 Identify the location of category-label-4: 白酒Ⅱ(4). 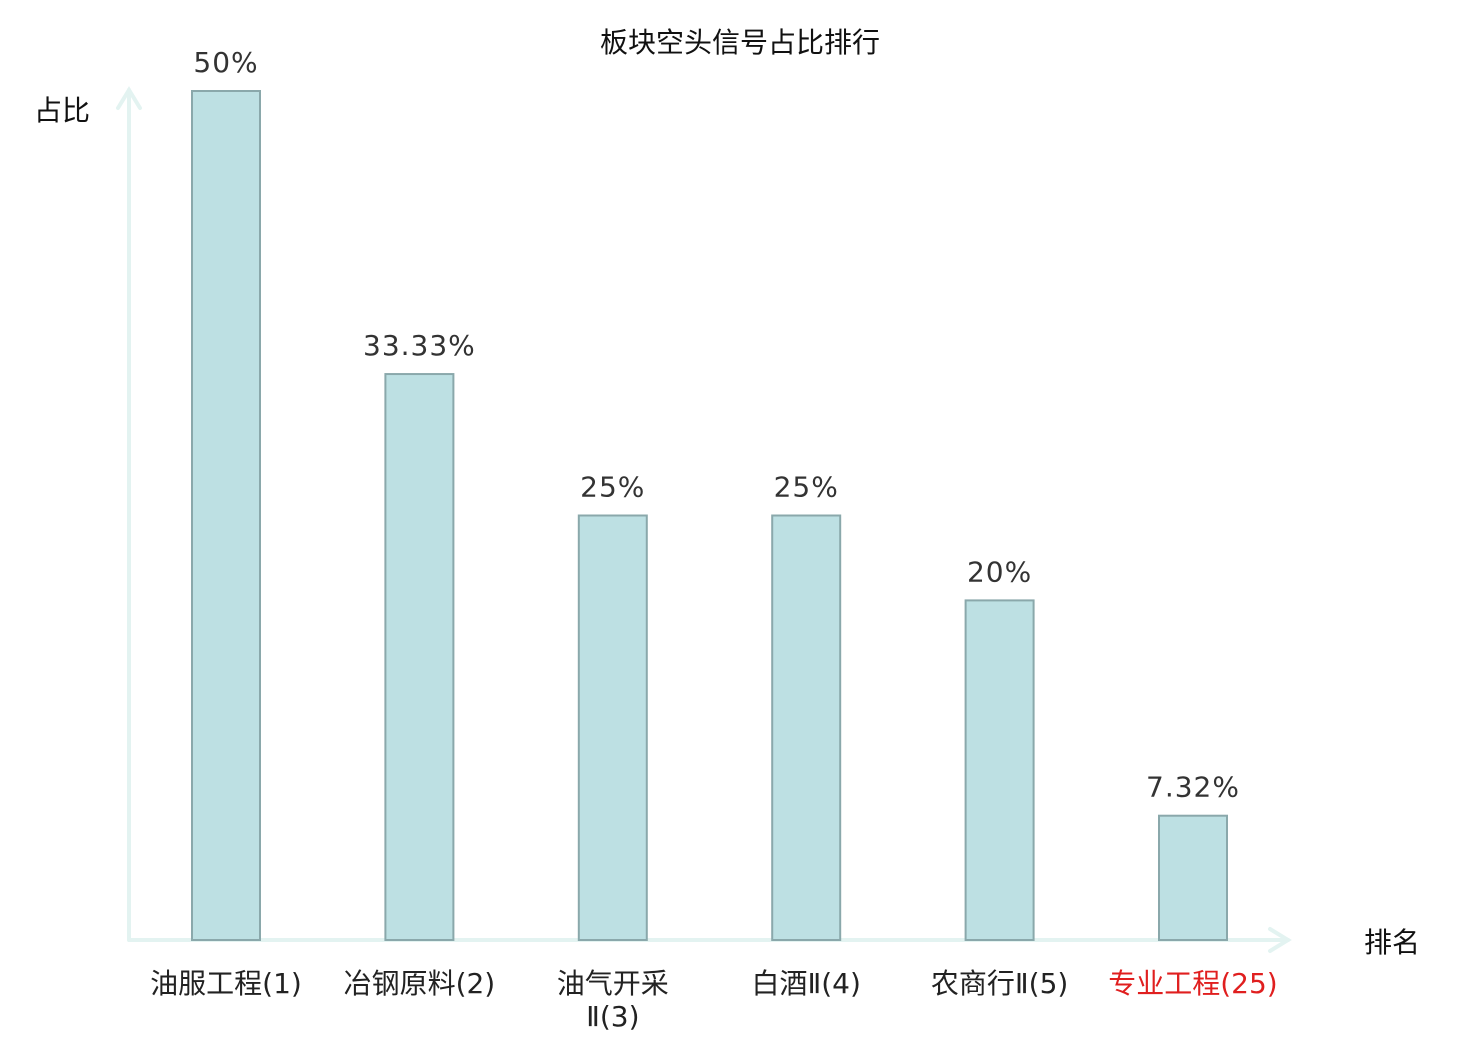
(805, 983).